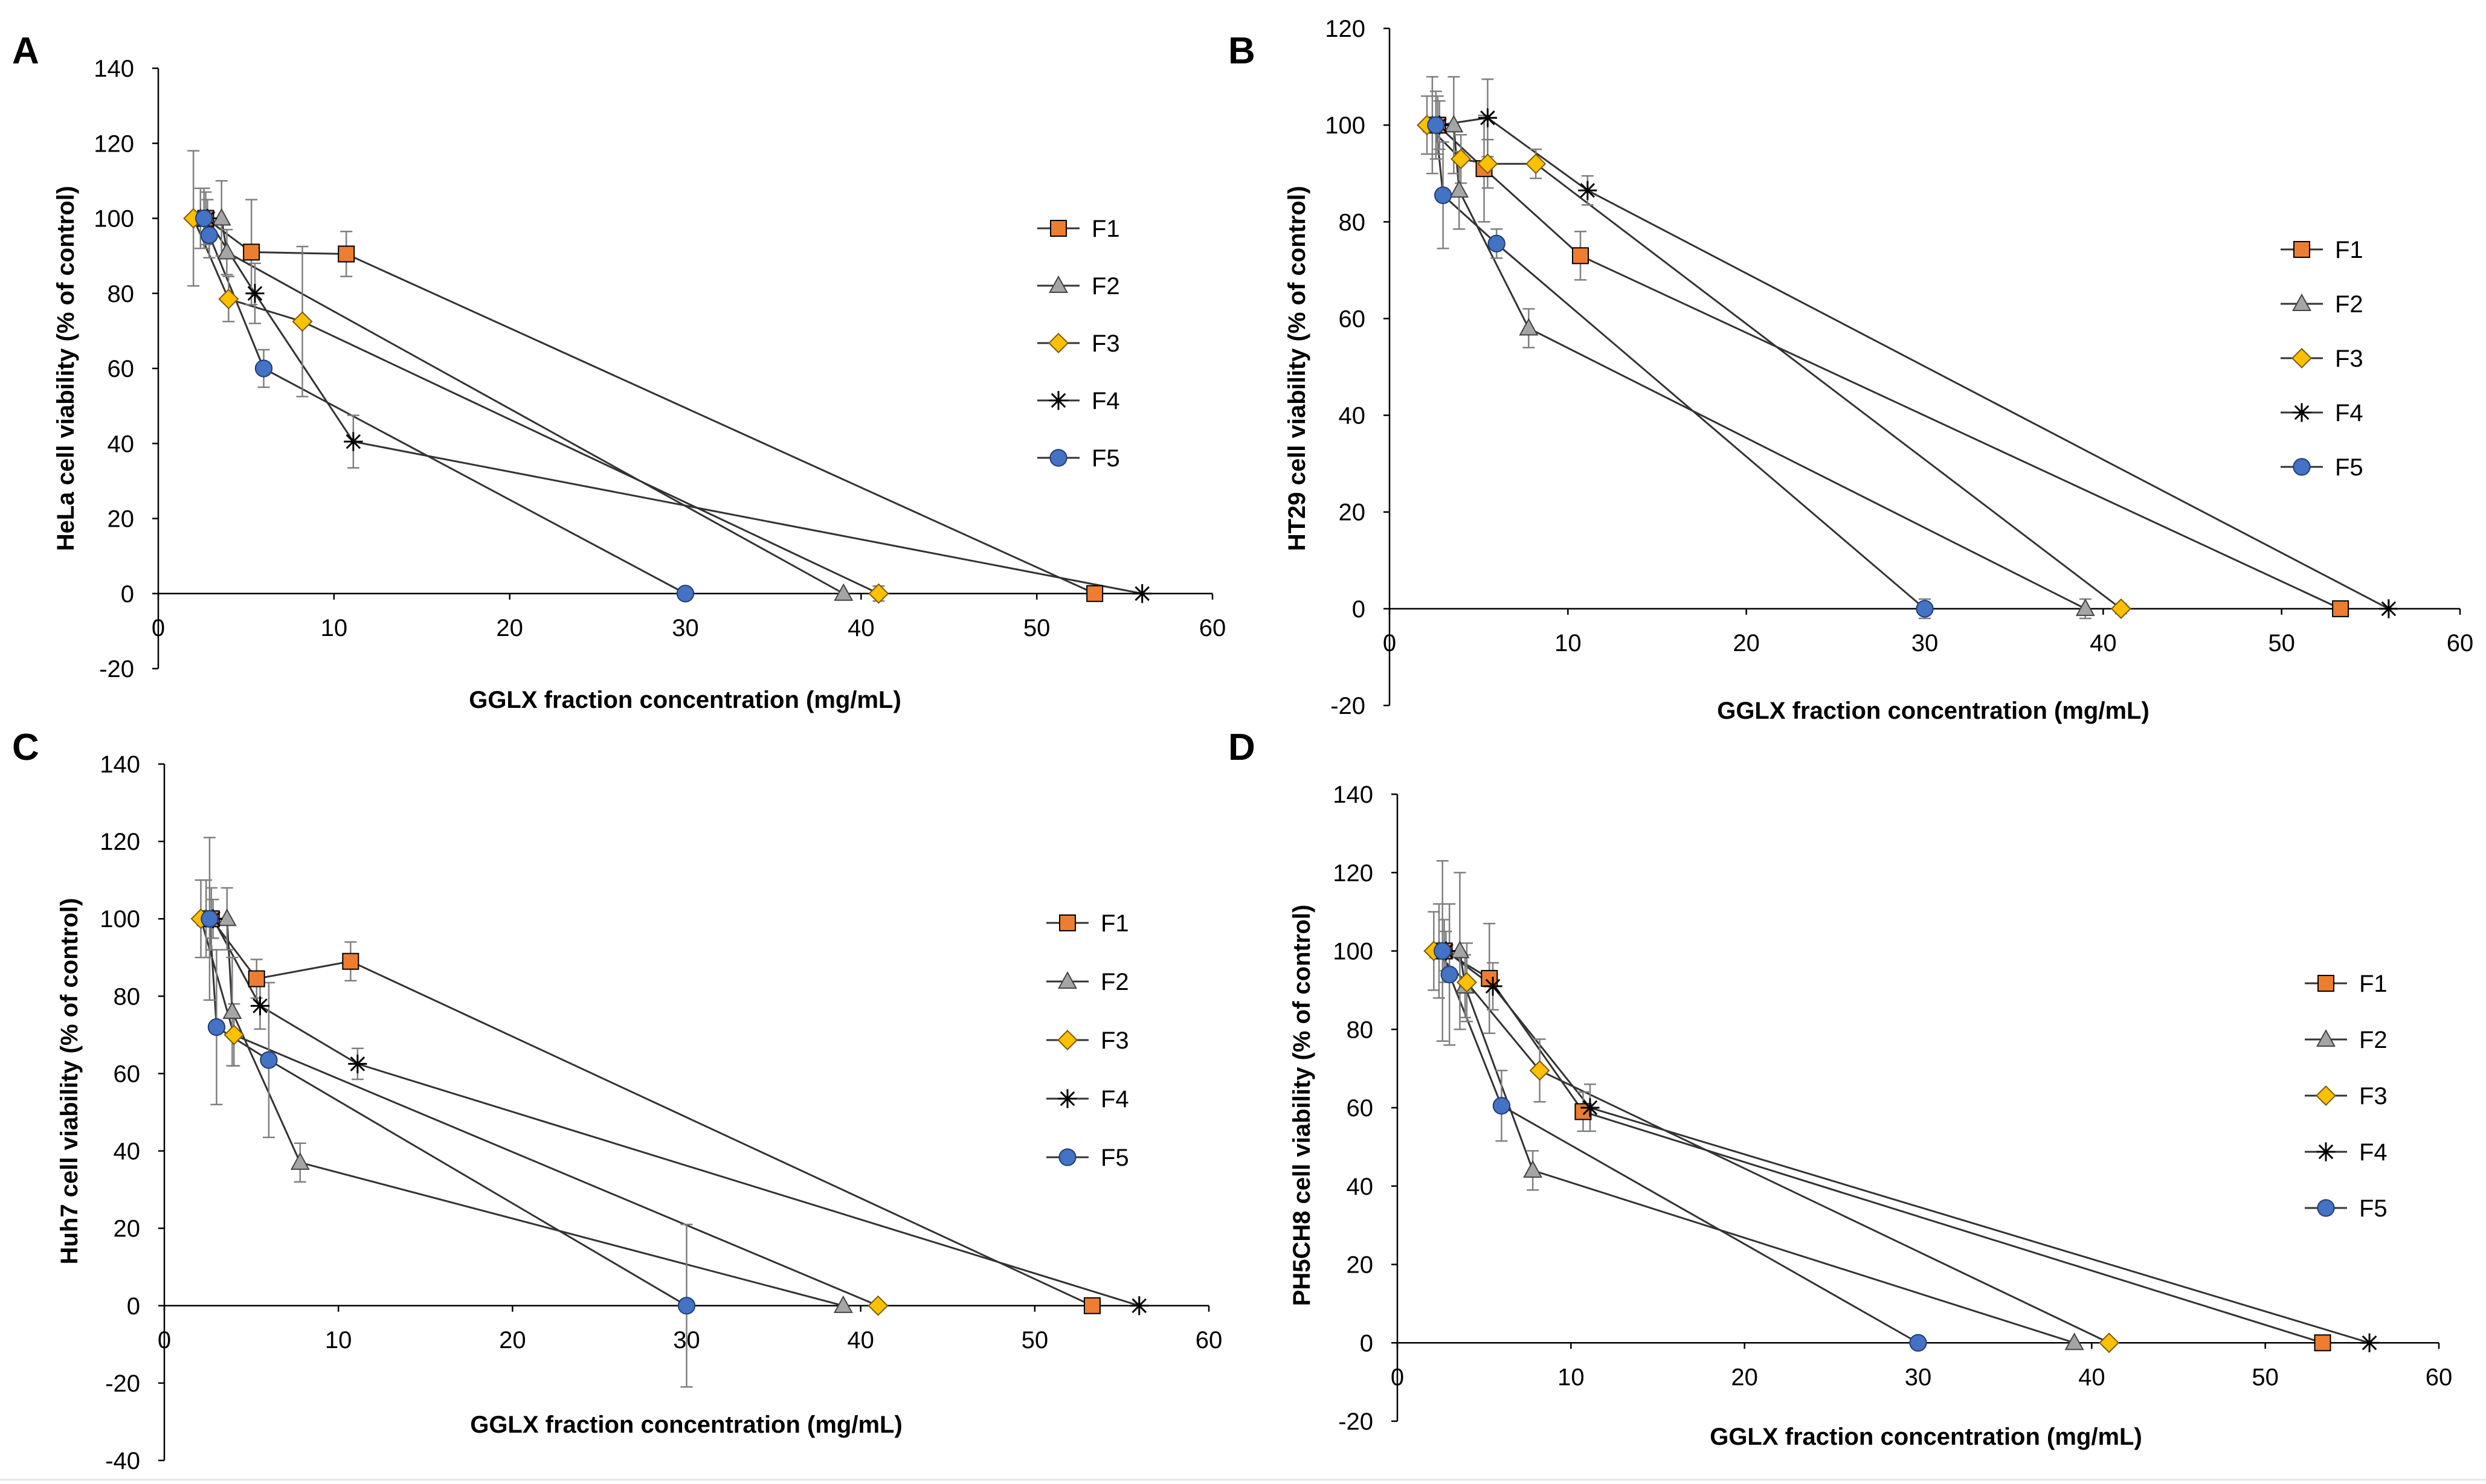  What do you see at coordinates (334, 628) in the screenshot?
I see `panel-a-x-tick-label: 10` at bounding box center [334, 628].